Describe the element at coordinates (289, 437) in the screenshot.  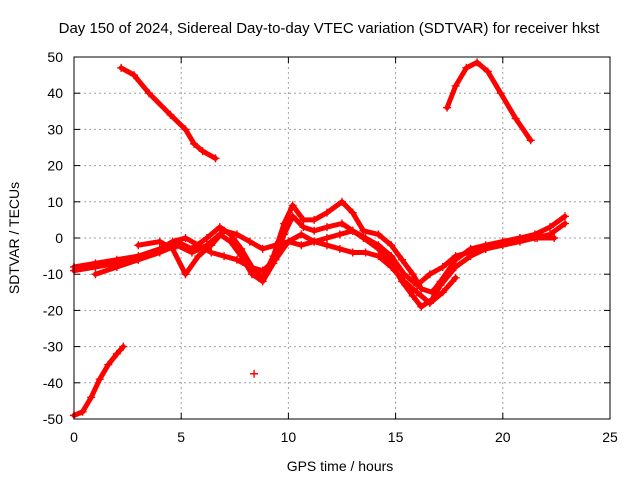
I see `x-tick-label: 10` at that location.